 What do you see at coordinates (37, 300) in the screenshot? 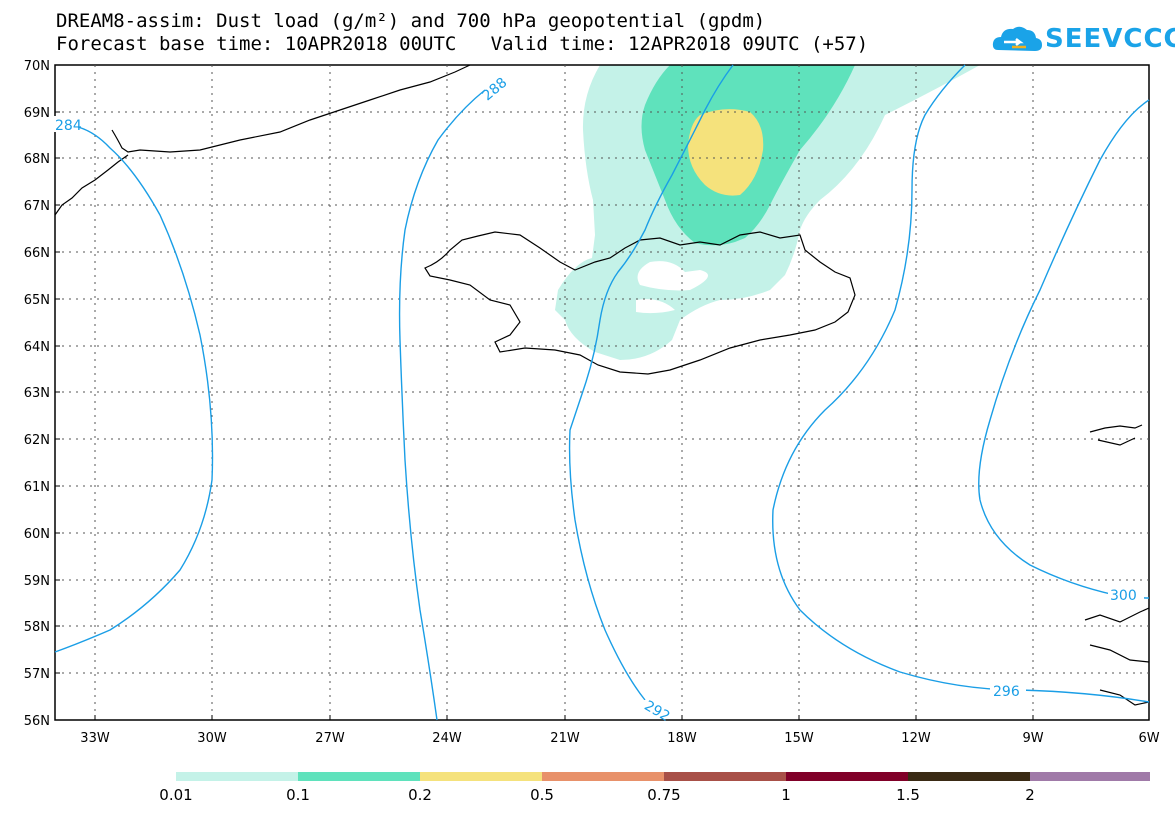
I see `lat-label: 65N` at bounding box center [37, 300].